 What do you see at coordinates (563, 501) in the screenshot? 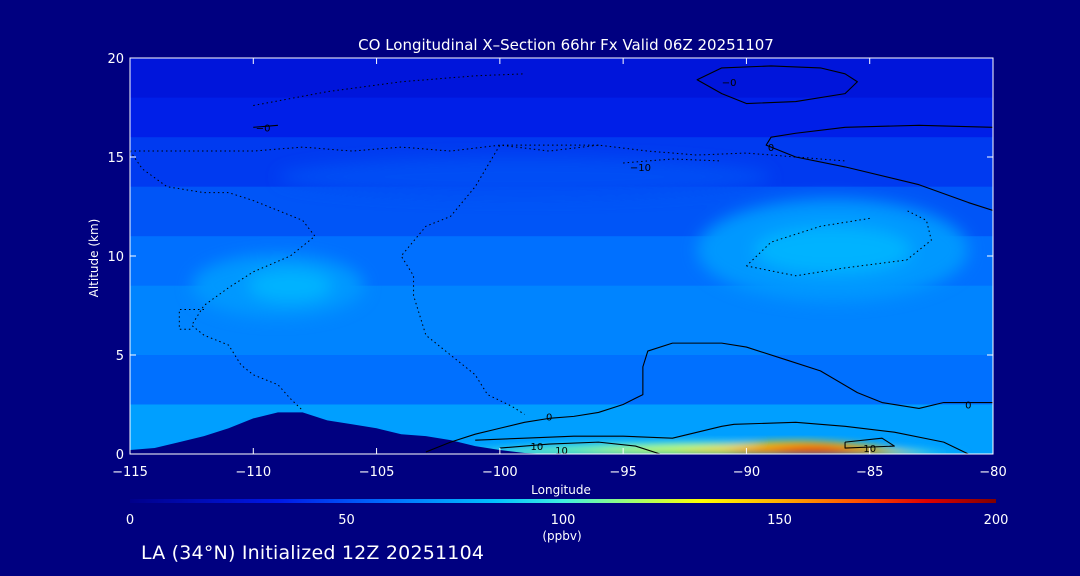
I see `colorbar-gradient` at bounding box center [563, 501].